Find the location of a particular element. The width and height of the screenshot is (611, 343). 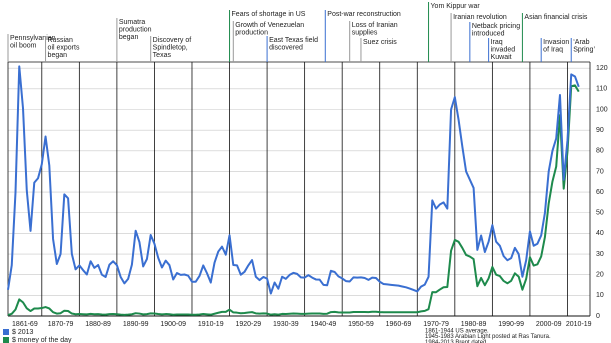

y-tick-label: 90 is located at coordinates (600, 130).